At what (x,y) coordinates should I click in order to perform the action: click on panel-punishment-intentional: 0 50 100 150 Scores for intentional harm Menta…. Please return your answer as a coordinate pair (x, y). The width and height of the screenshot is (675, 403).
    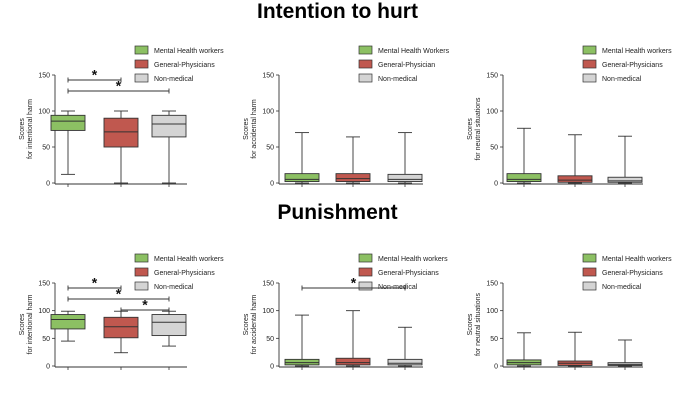
    Looking at the image, I should click on (121, 312).